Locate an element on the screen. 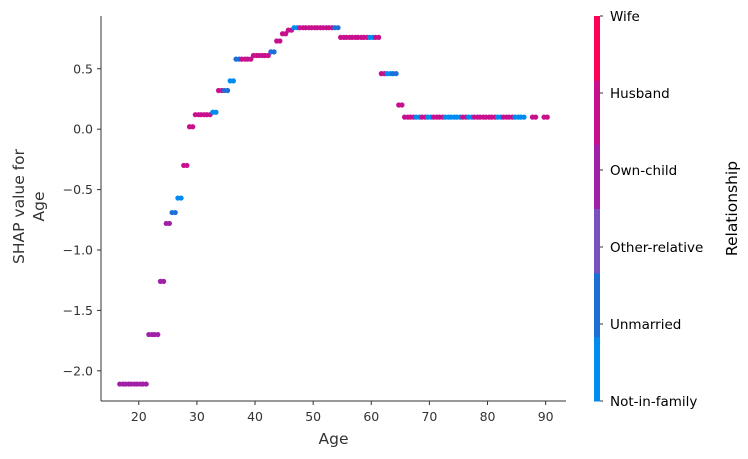 The height and width of the screenshot is (459, 748). y-tick-label: −1.0 is located at coordinates (78, 249).